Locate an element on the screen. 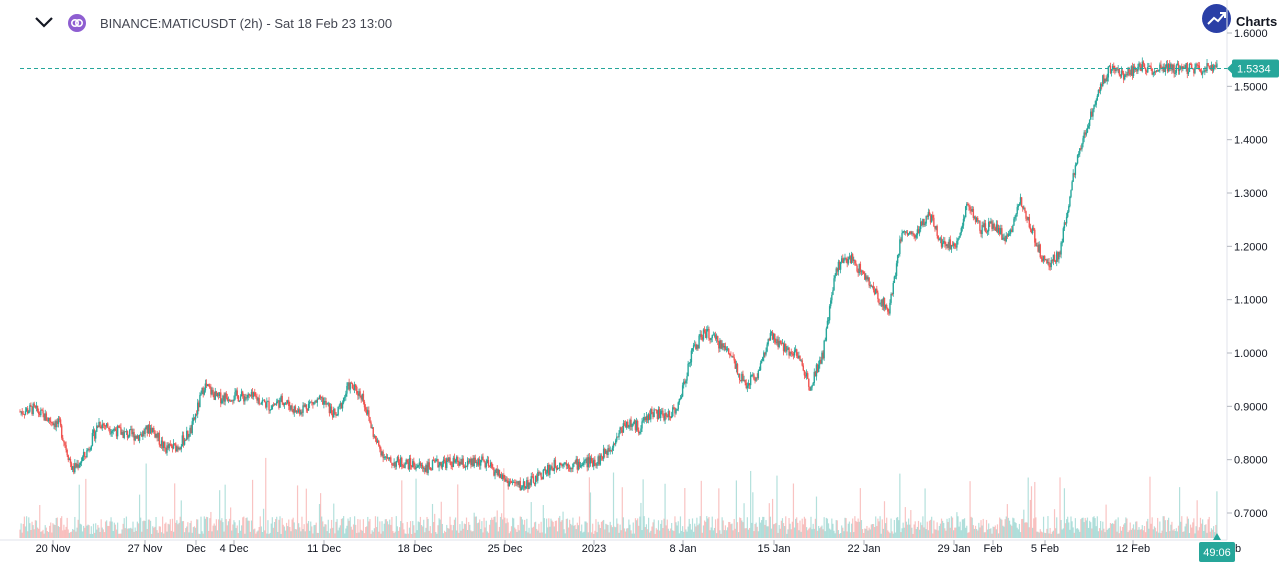 The image size is (1280, 568). collapse-chevron-button is located at coordinates (44, 23).